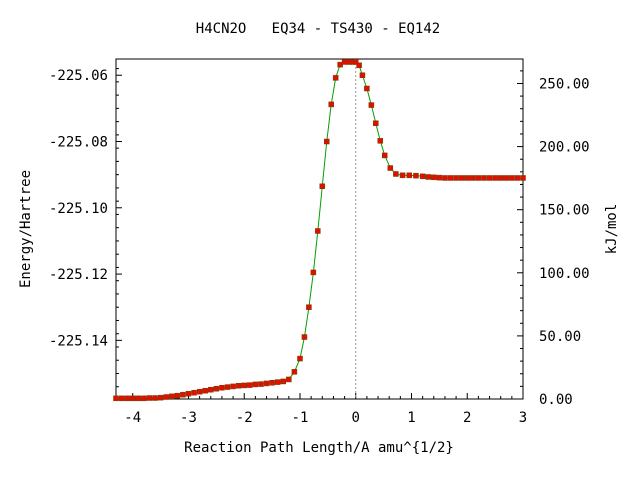 The height and width of the screenshot is (480, 640). I want to click on y-tick-label: -225.12, so click(78, 275).